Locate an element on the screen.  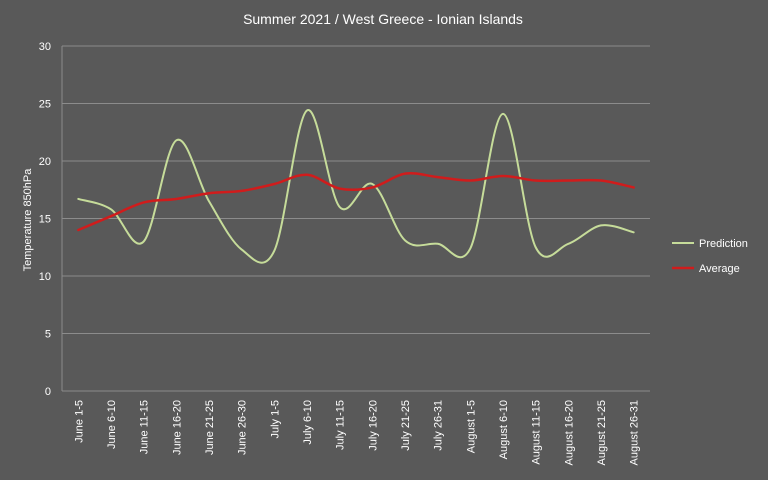
x-tick-label: August 16-20 is located at coordinates (569, 432).